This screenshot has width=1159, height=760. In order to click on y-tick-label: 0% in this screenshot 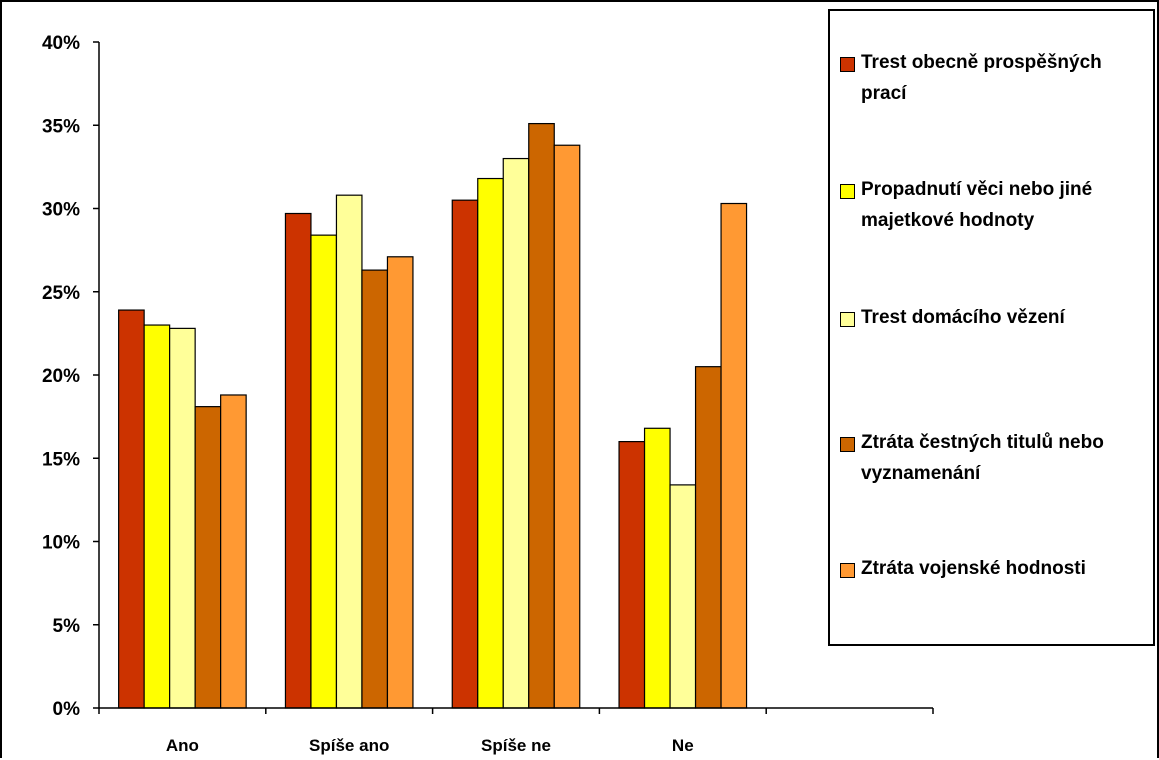, I will do `click(67, 709)`.